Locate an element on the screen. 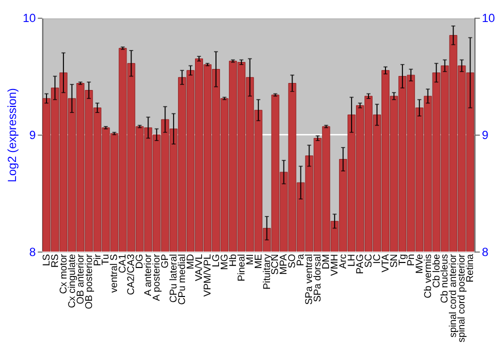  x-tick-label: A posterior is located at coordinates (157, 277).